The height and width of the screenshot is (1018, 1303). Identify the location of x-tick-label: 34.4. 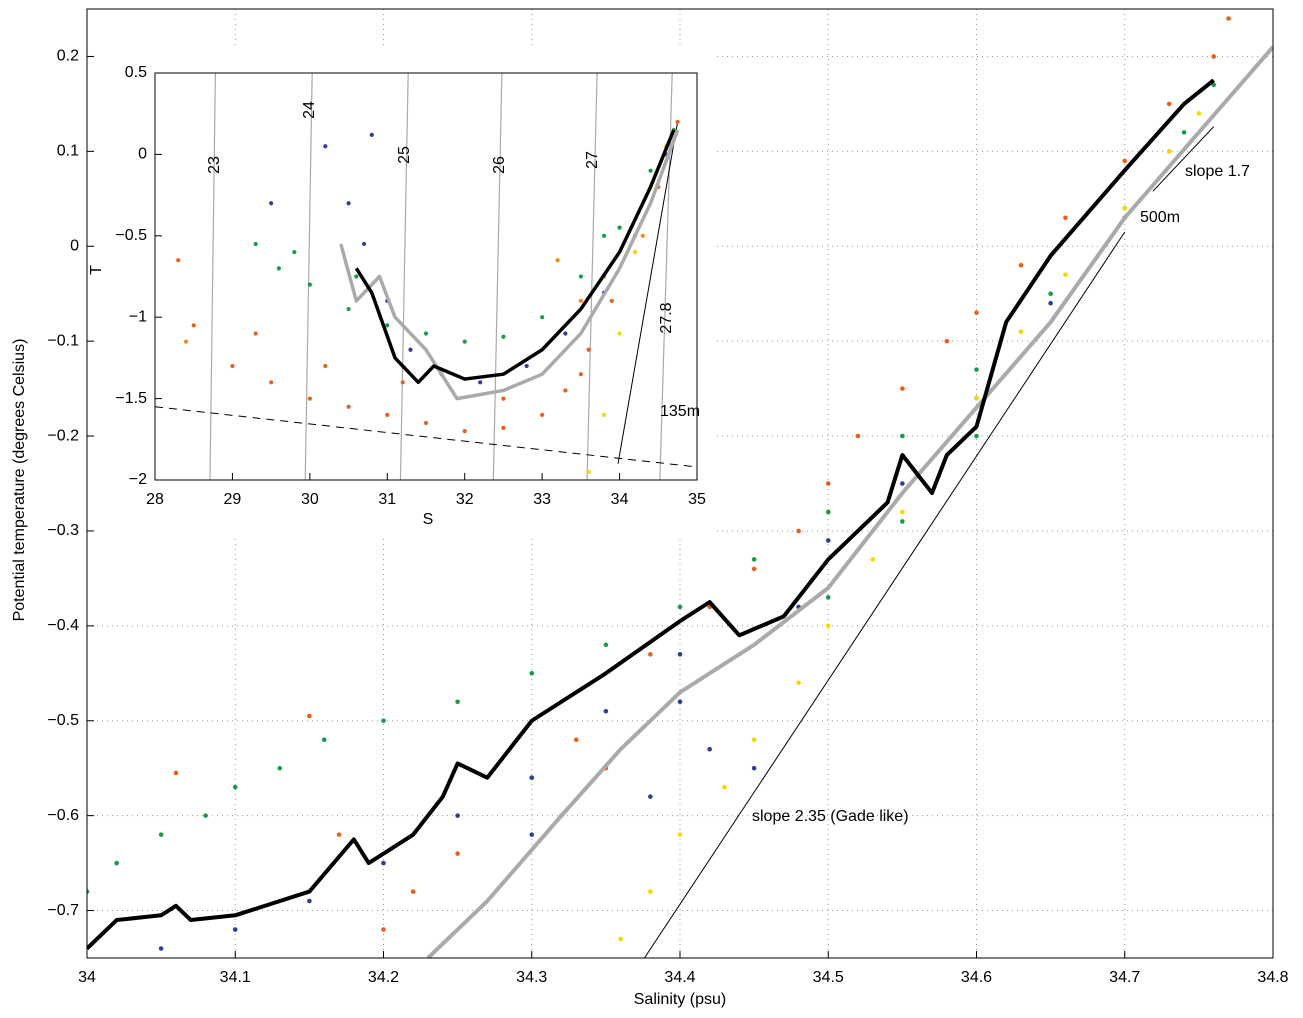
(679, 977).